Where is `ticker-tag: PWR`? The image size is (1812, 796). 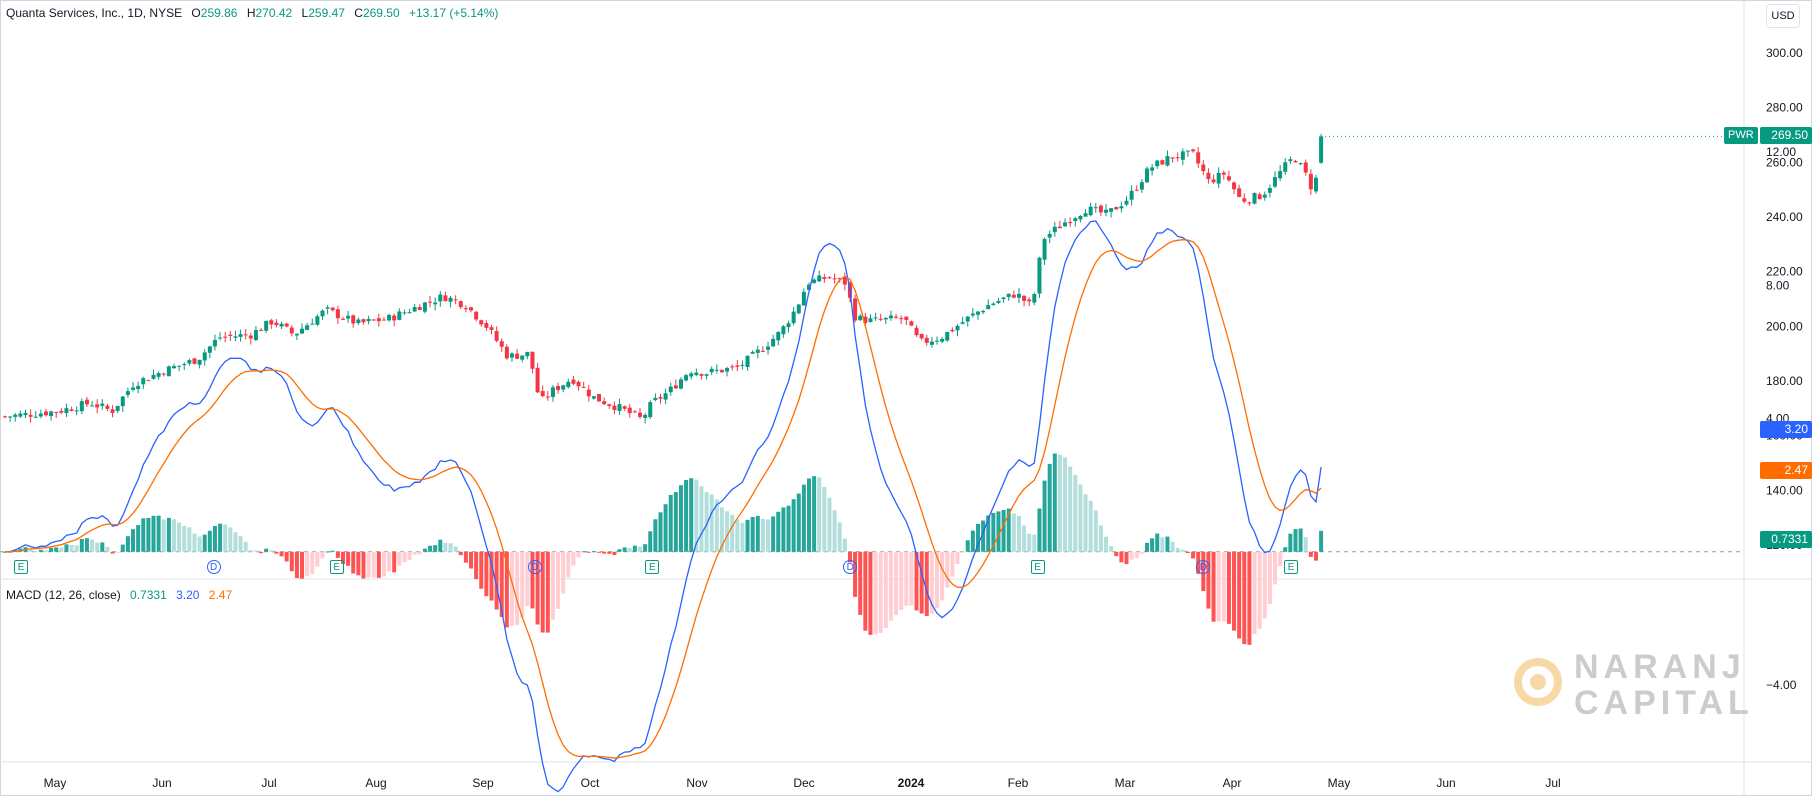 ticker-tag: PWR is located at coordinates (1741, 136).